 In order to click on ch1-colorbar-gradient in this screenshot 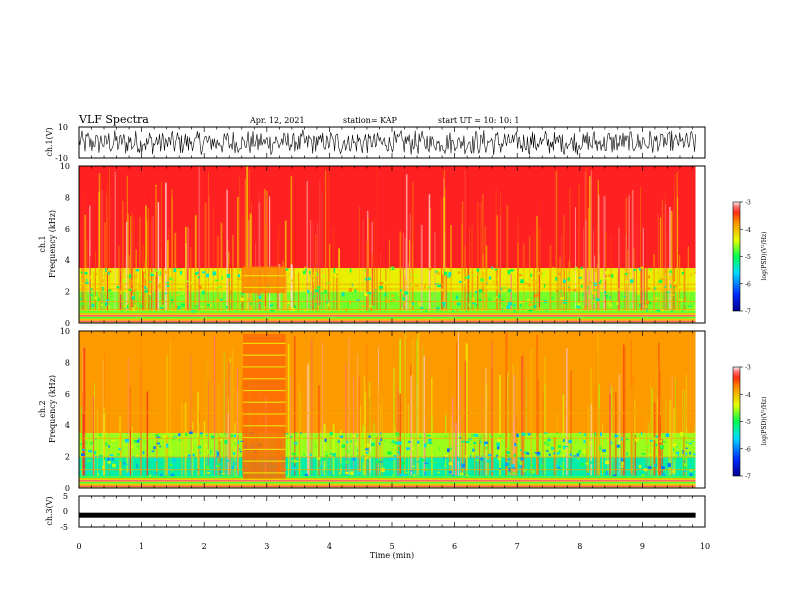, I will do `click(736, 256)`.